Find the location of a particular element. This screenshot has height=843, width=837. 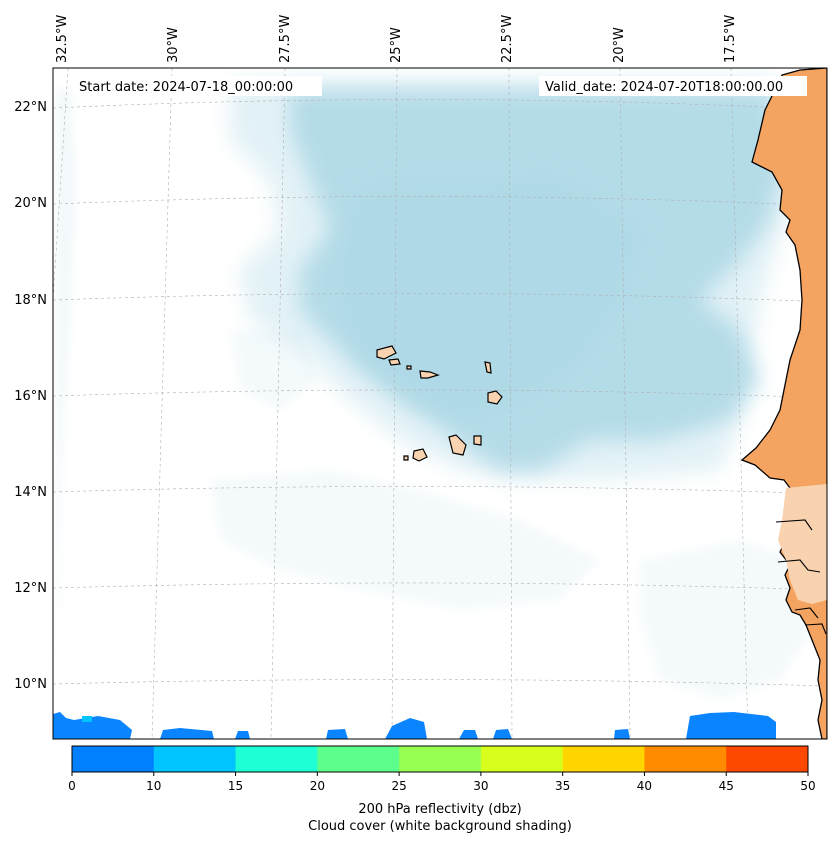

lat-label: 12°N is located at coordinates (30, 588).